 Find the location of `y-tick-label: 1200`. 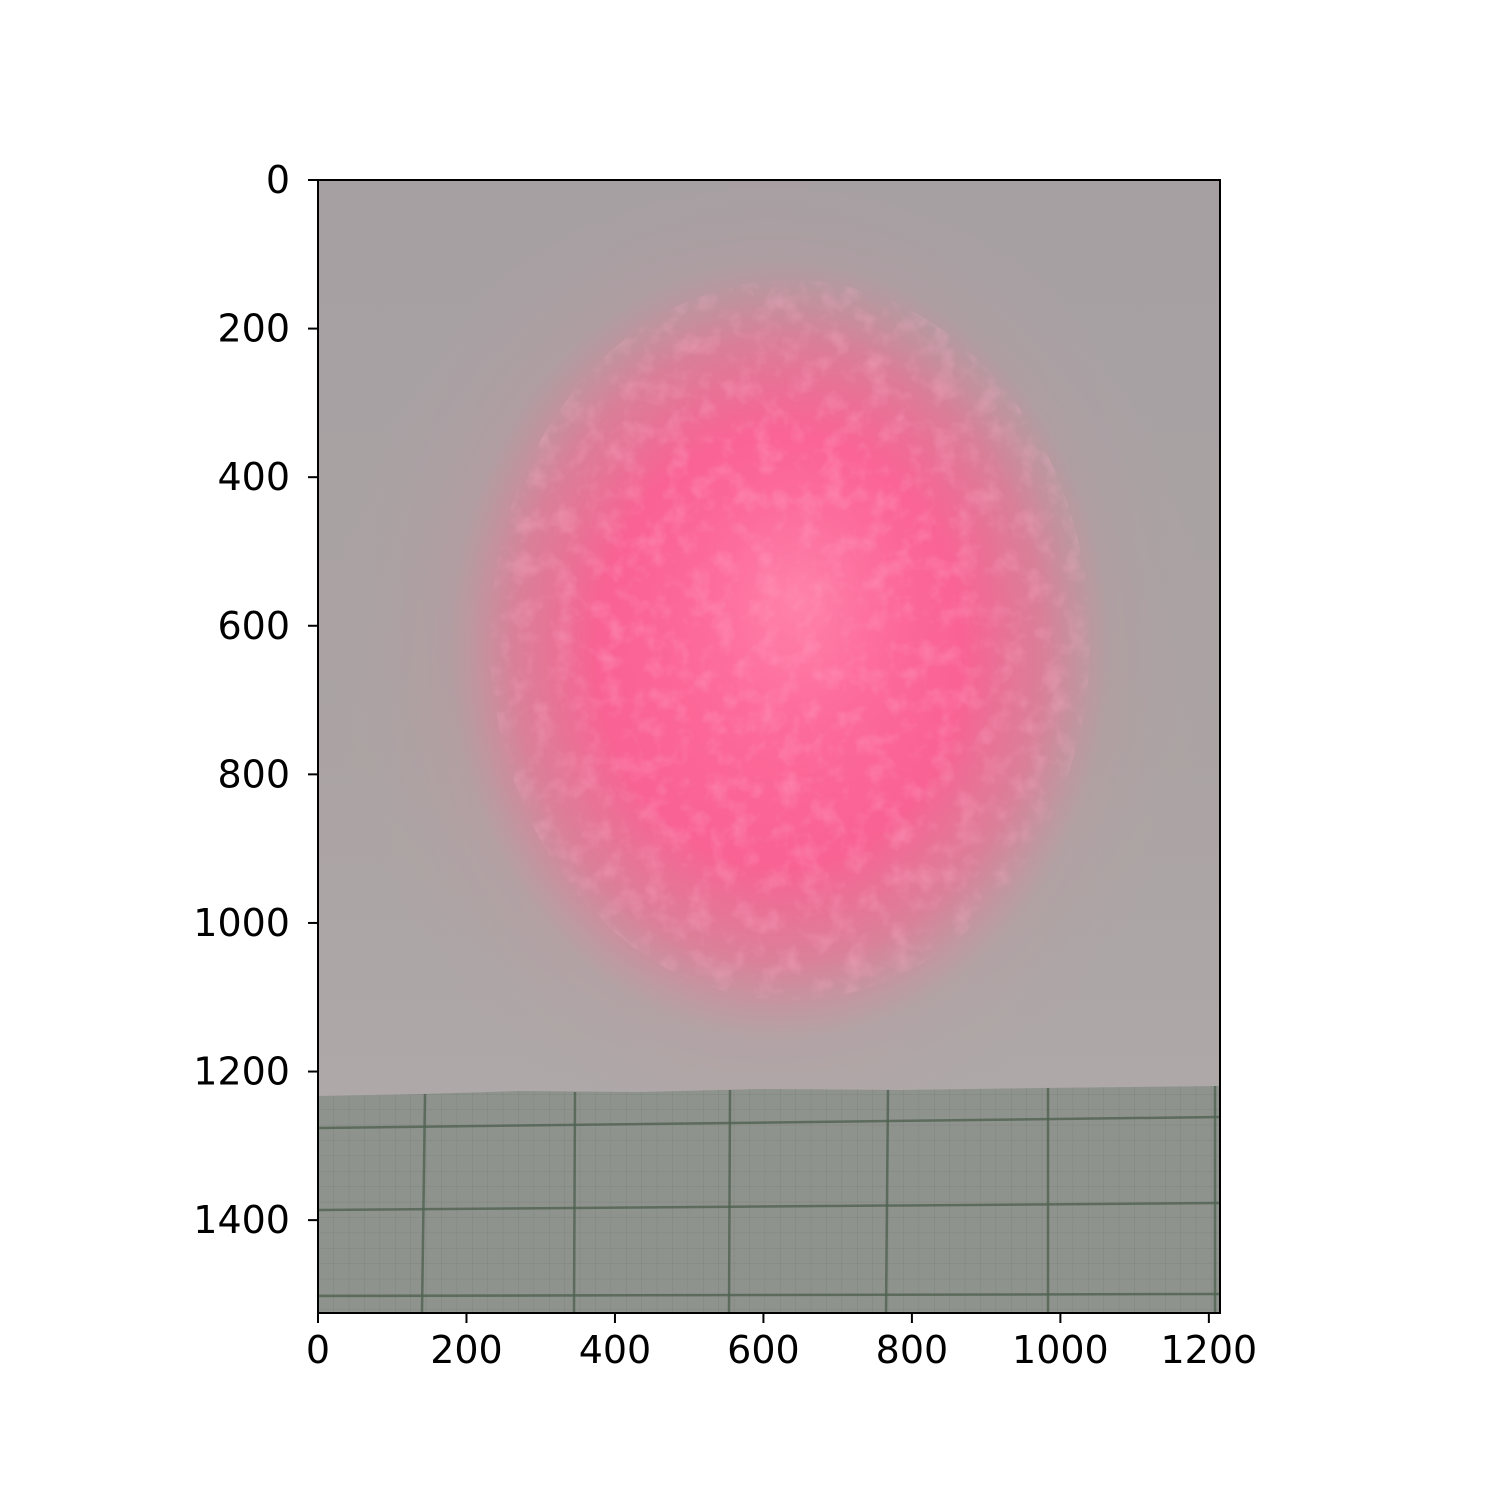

y-tick-label: 1200 is located at coordinates (241, 1072).